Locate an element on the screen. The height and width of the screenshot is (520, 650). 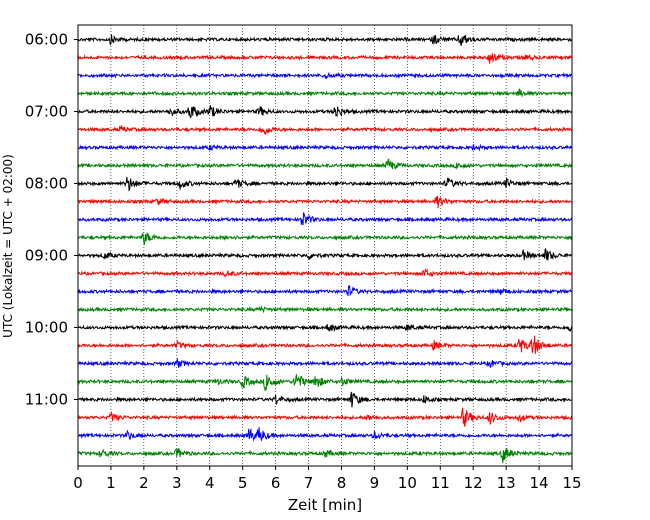
y-tick-label: 09:00 is located at coordinates (46, 256).